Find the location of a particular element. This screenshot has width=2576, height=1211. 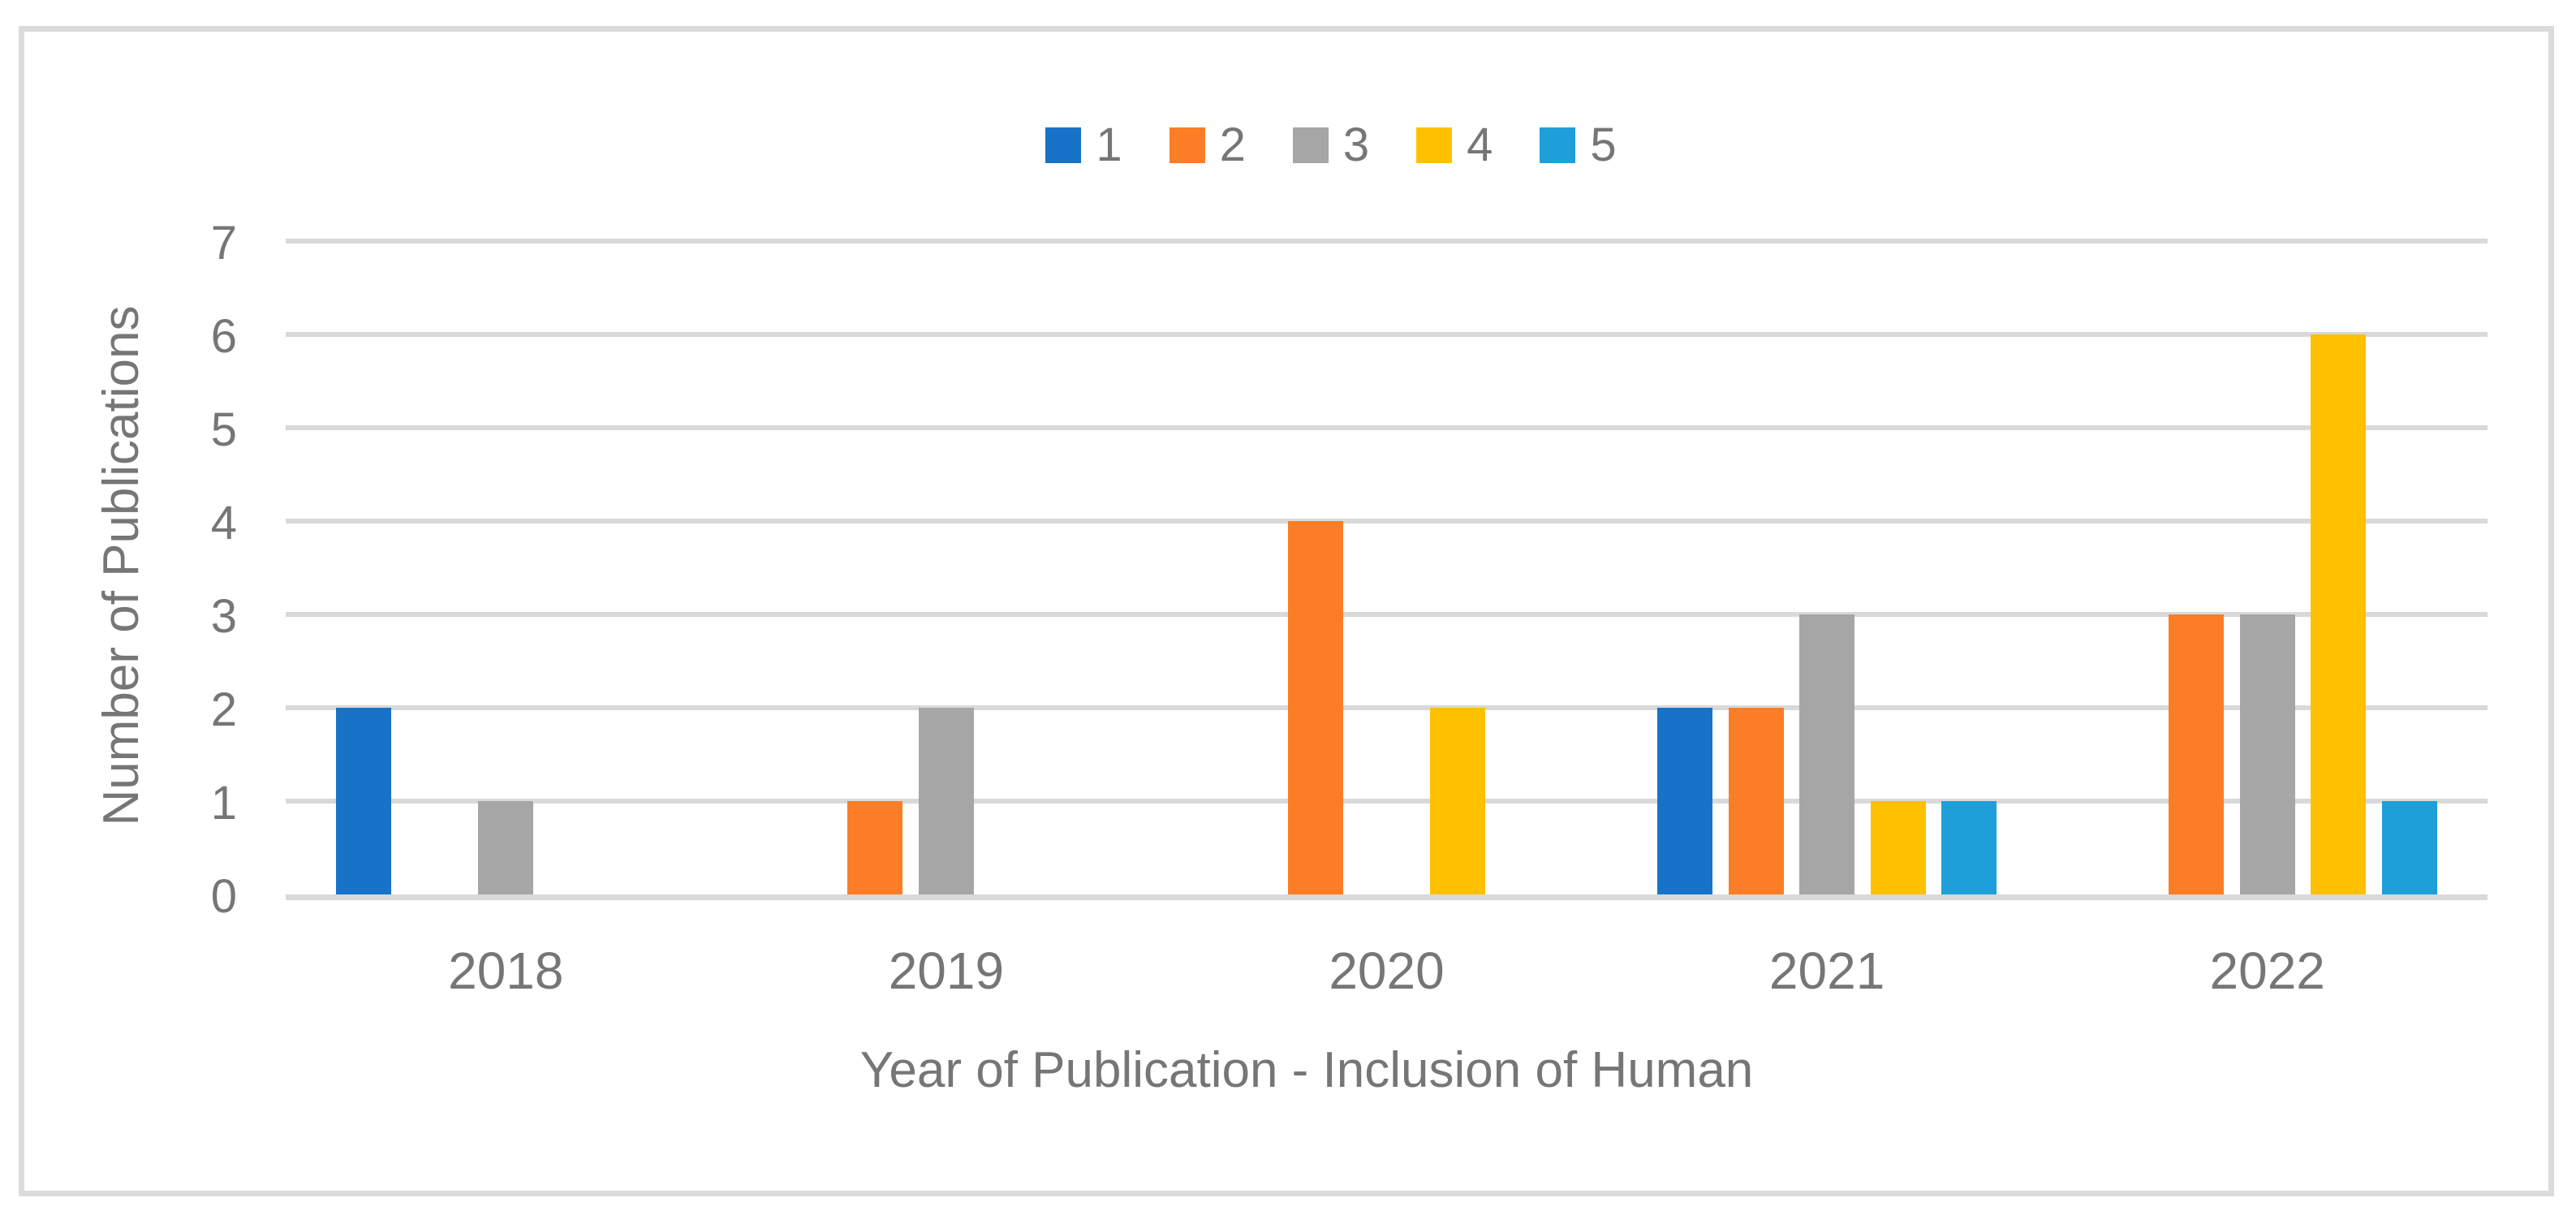

y-axis-title: Number of Publications is located at coordinates (121, 566).